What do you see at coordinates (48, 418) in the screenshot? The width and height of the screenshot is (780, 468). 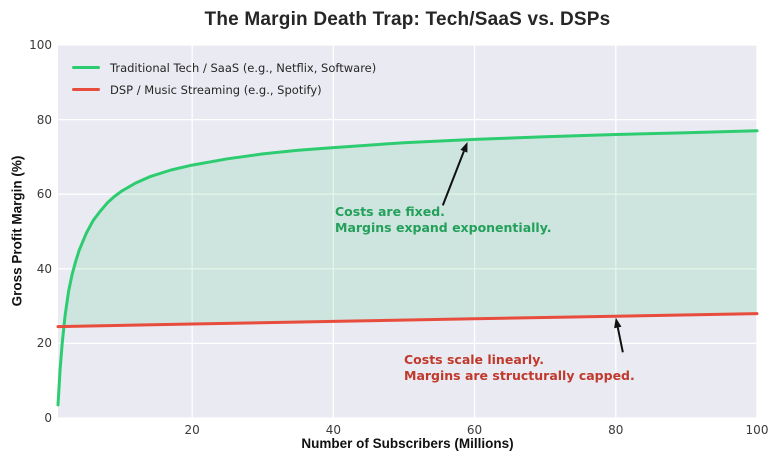 I see `y-tick-label: 0` at bounding box center [48, 418].